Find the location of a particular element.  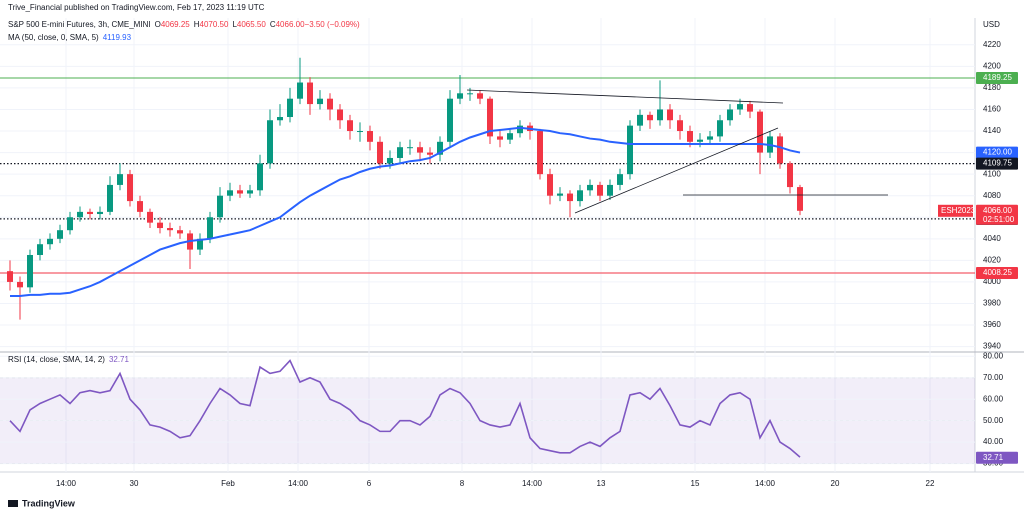

price-badge-countdown: 02:51:00 is located at coordinates (999, 219).